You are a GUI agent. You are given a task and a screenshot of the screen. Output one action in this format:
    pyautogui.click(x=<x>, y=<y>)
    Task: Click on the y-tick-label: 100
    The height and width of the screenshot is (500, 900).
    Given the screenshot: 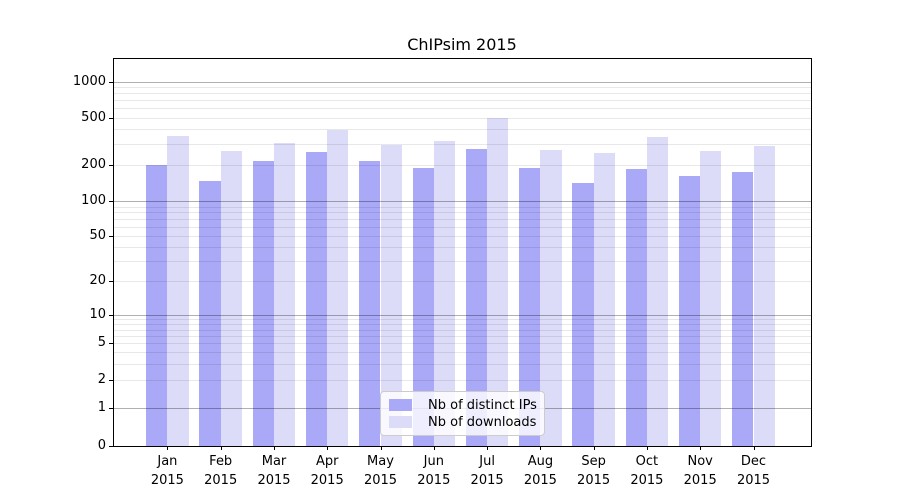 What is the action you would take?
    pyautogui.click(x=93, y=201)
    